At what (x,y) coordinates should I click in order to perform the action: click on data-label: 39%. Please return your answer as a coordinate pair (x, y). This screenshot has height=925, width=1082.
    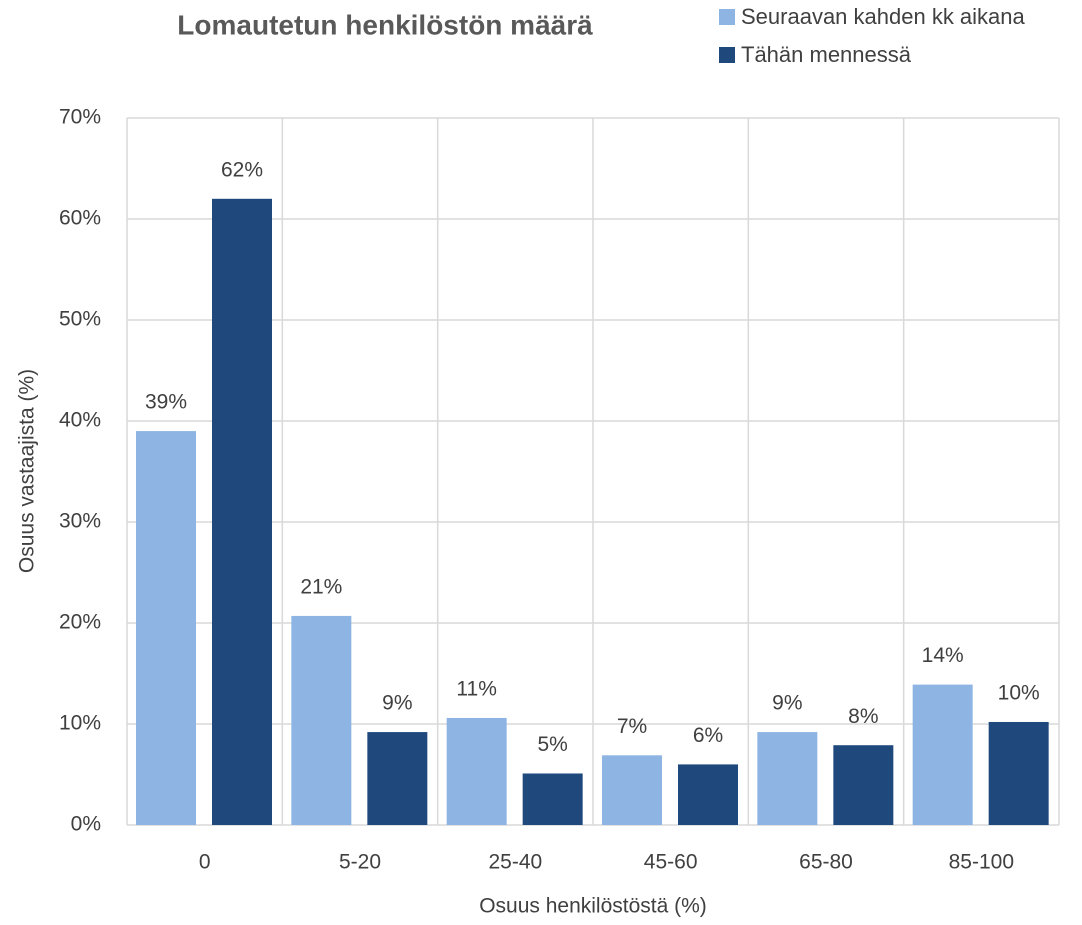
    Looking at the image, I should click on (166, 402).